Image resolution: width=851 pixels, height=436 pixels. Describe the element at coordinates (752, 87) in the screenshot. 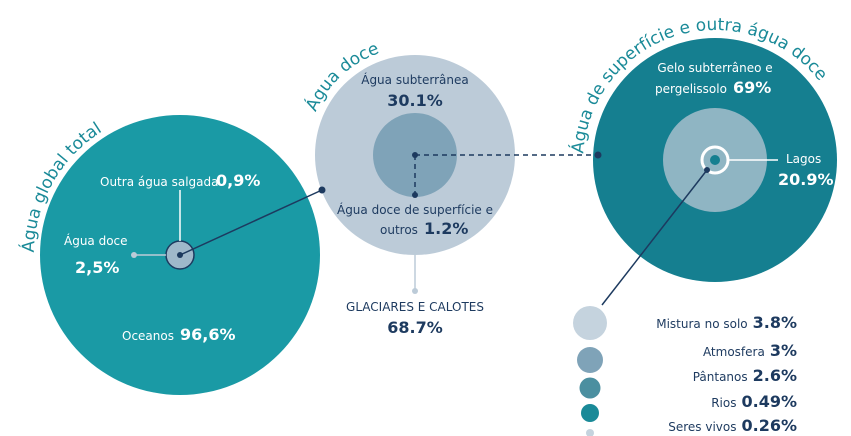

I see `value: 69%` at that location.